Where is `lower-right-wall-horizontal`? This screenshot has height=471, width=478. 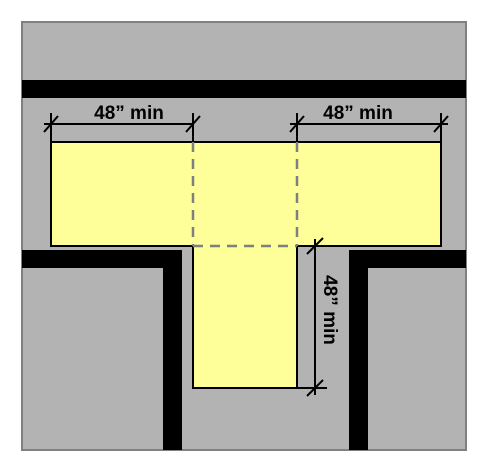
lower-right-wall-horizontal is located at coordinates (407, 259).